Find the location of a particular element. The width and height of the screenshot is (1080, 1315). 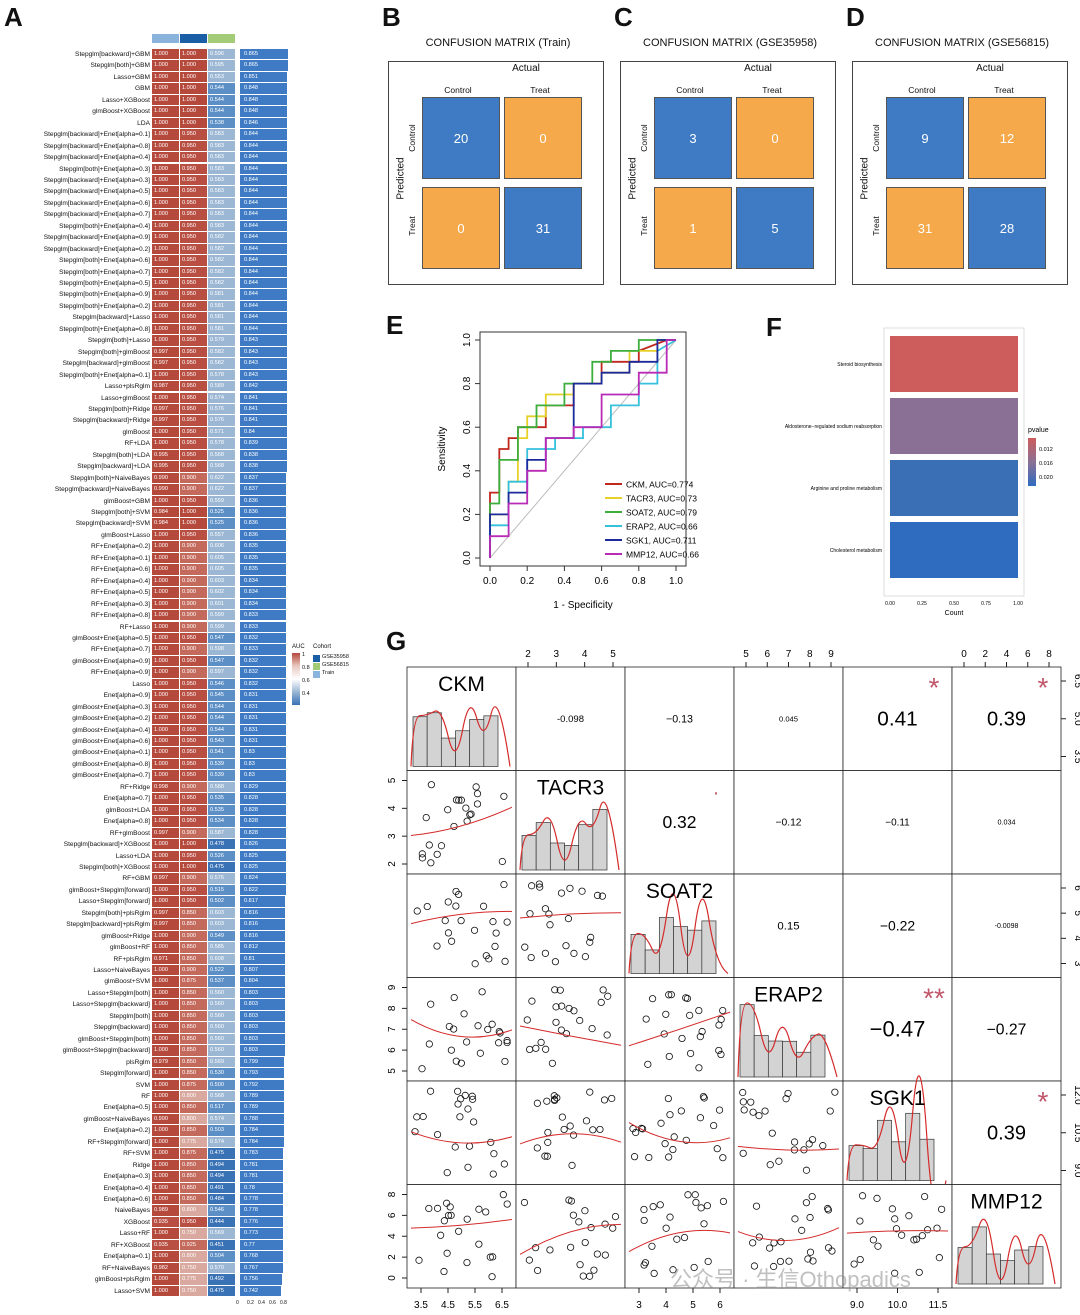

heatmap-row-label: RF+Enet[alpha=0.3] is located at coordinates (120, 604).